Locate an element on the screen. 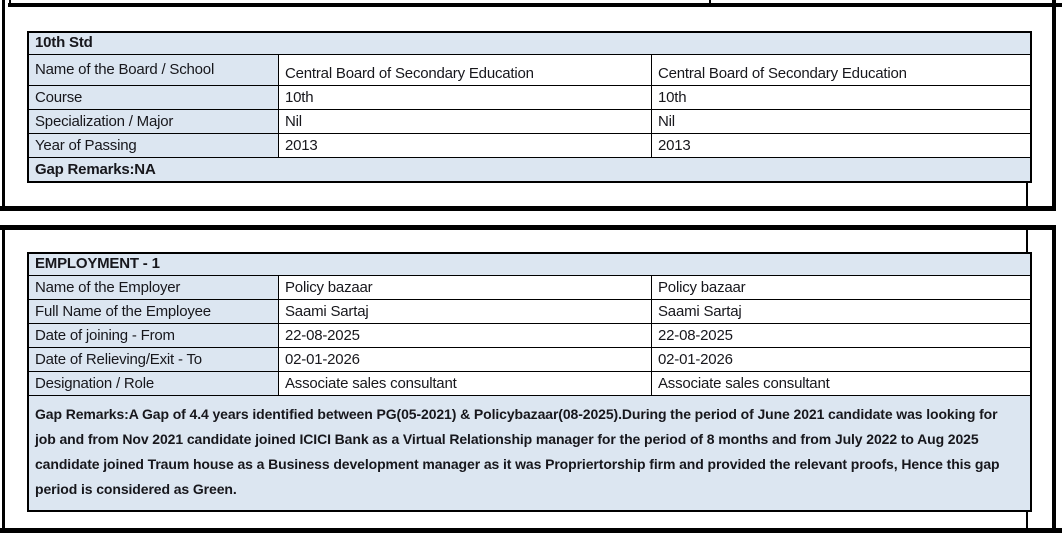  table-row: Course 10th 10th is located at coordinates (529, 97).